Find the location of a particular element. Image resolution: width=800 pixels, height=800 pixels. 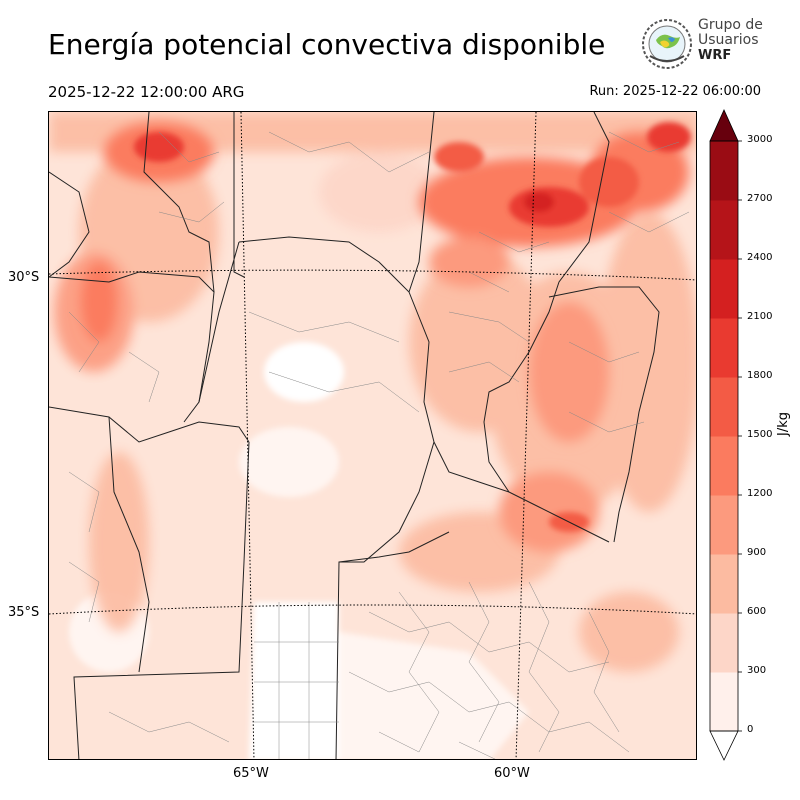

colorbar-tick-label: 300 is located at coordinates (757, 670).